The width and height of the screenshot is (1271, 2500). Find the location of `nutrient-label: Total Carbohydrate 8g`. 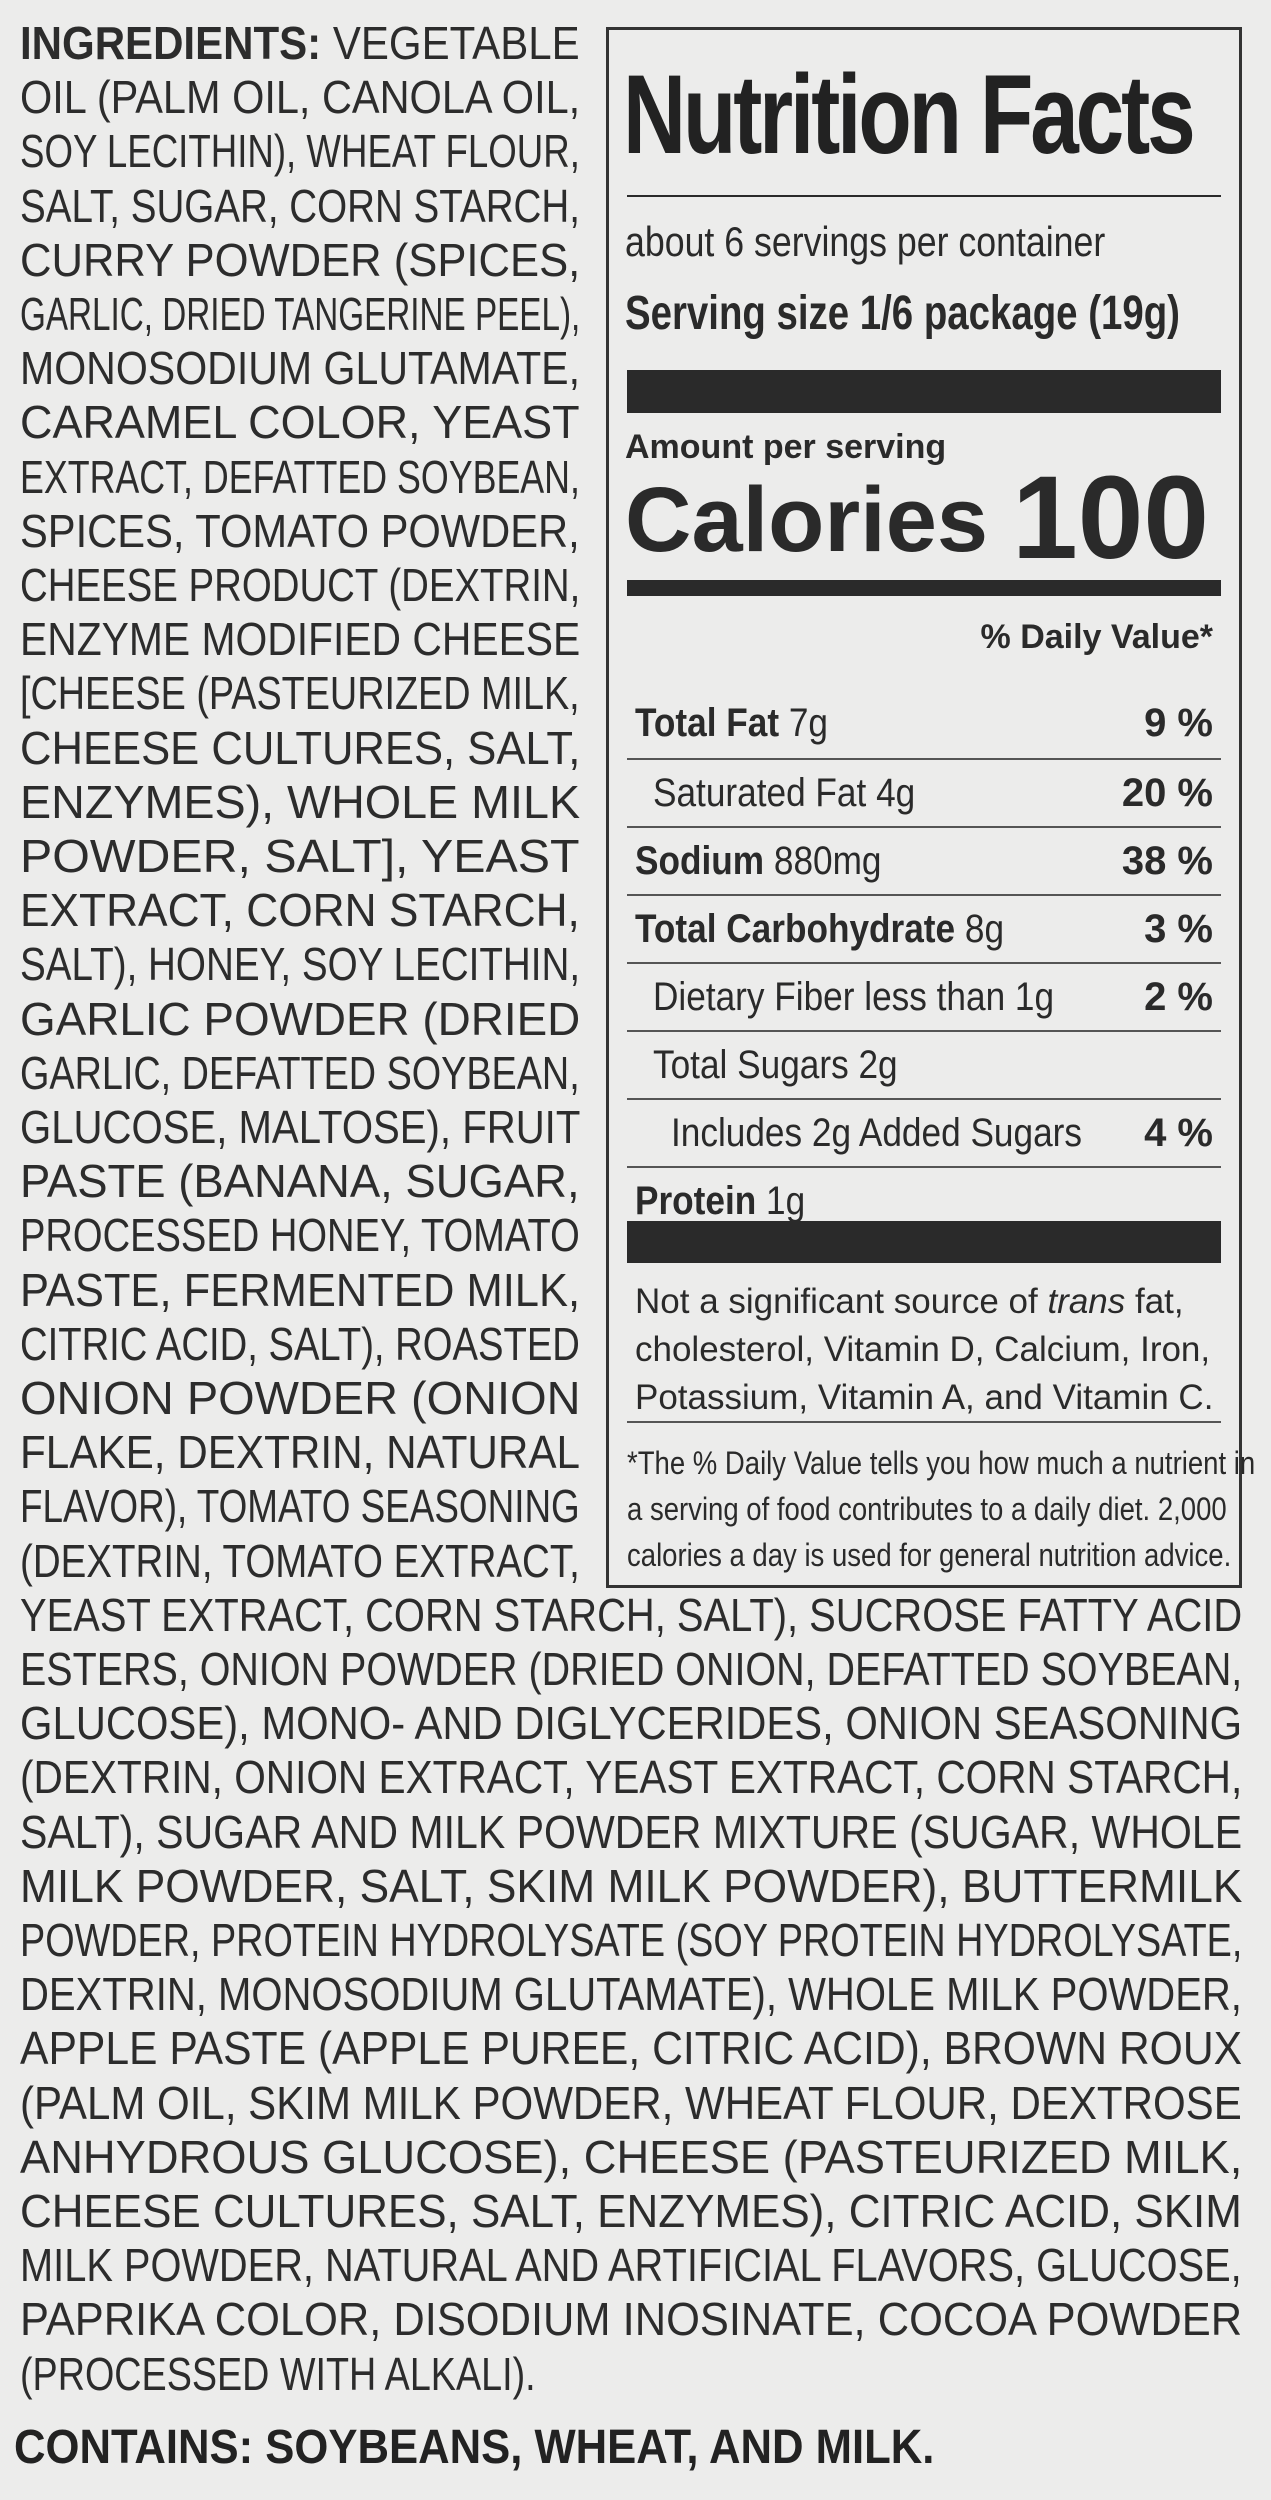

nutrient-label: Total Carbohydrate 8g is located at coordinates (819, 929).